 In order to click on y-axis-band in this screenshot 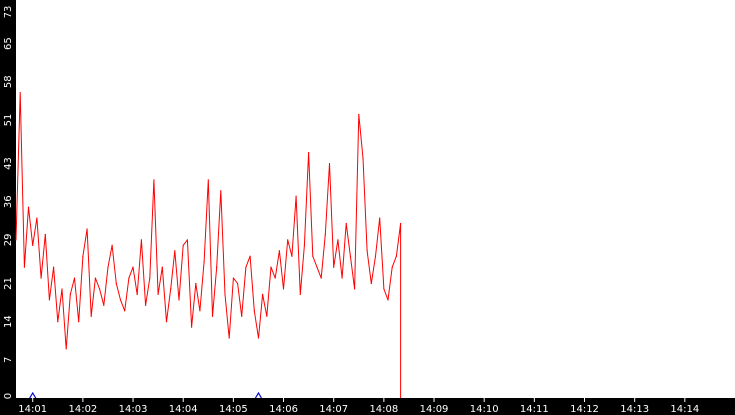, I will do `click(8, 207)`.